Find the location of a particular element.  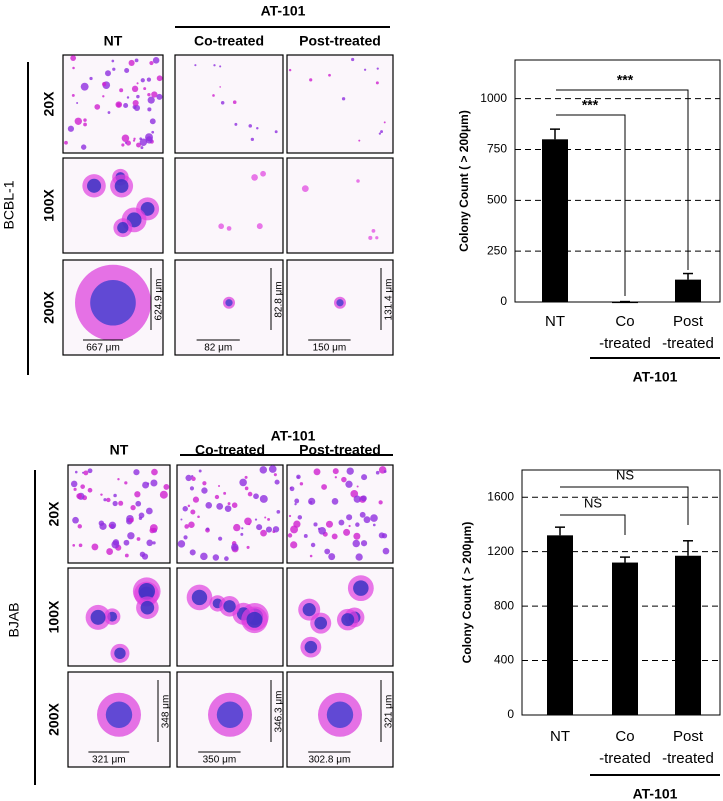

row-label: 200X is located at coordinates (54, 718).